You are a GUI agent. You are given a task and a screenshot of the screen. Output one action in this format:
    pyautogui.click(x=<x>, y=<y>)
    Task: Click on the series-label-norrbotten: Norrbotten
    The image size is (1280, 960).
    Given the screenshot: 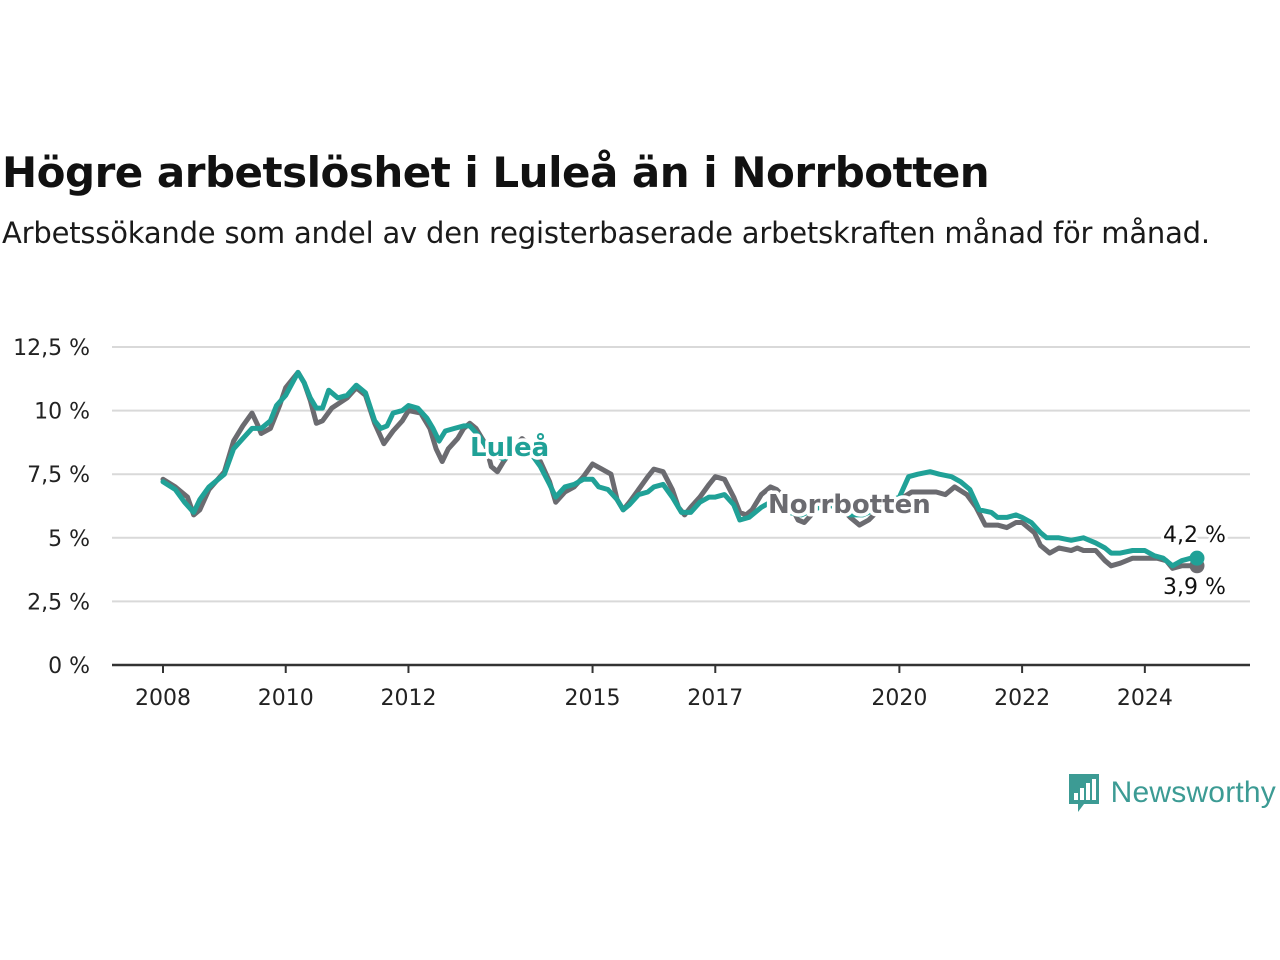 What is the action you would take?
    pyautogui.click(x=849, y=505)
    